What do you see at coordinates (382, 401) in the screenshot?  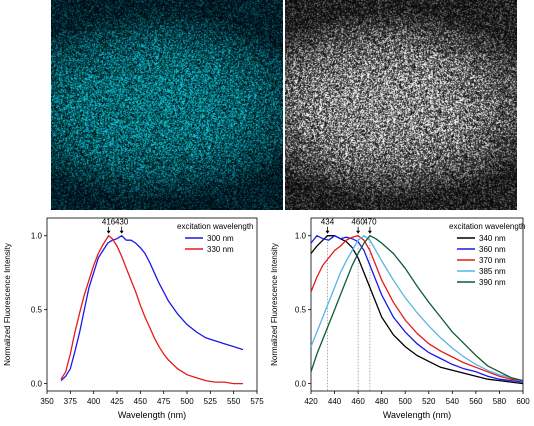 I see `x-tick-label: 480` at bounding box center [382, 401].